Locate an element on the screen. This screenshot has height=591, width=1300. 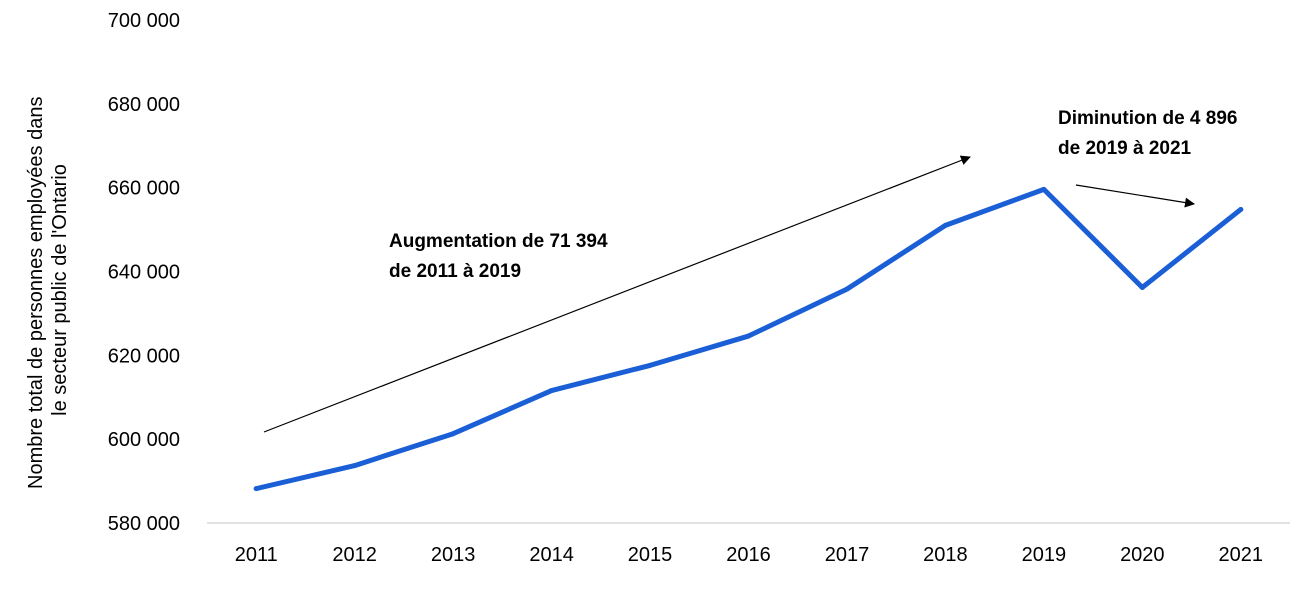
y-axis-label-line-1: Nombre total de personnes employées dans is located at coordinates (36, 293).